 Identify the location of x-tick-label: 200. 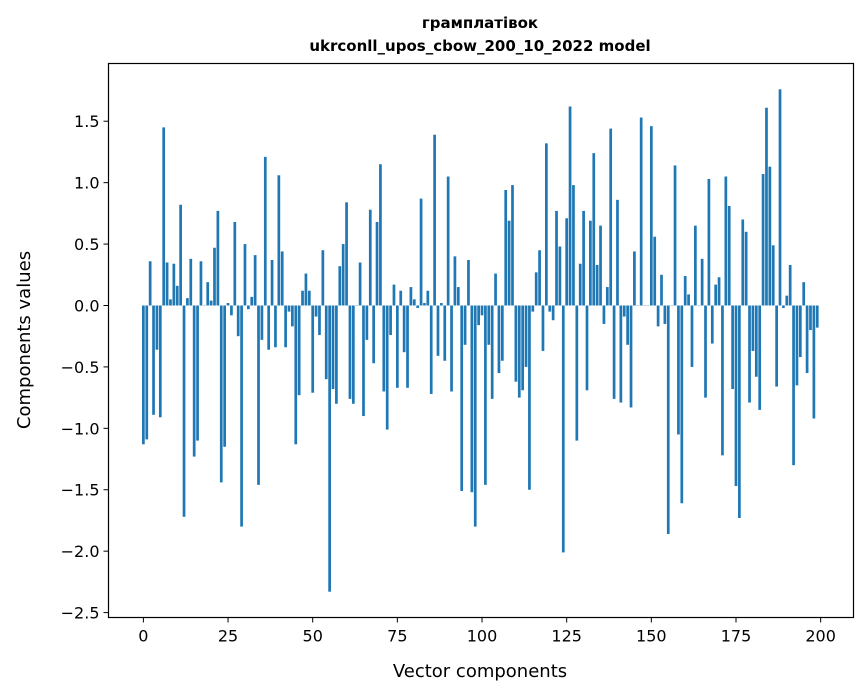
(820, 636).